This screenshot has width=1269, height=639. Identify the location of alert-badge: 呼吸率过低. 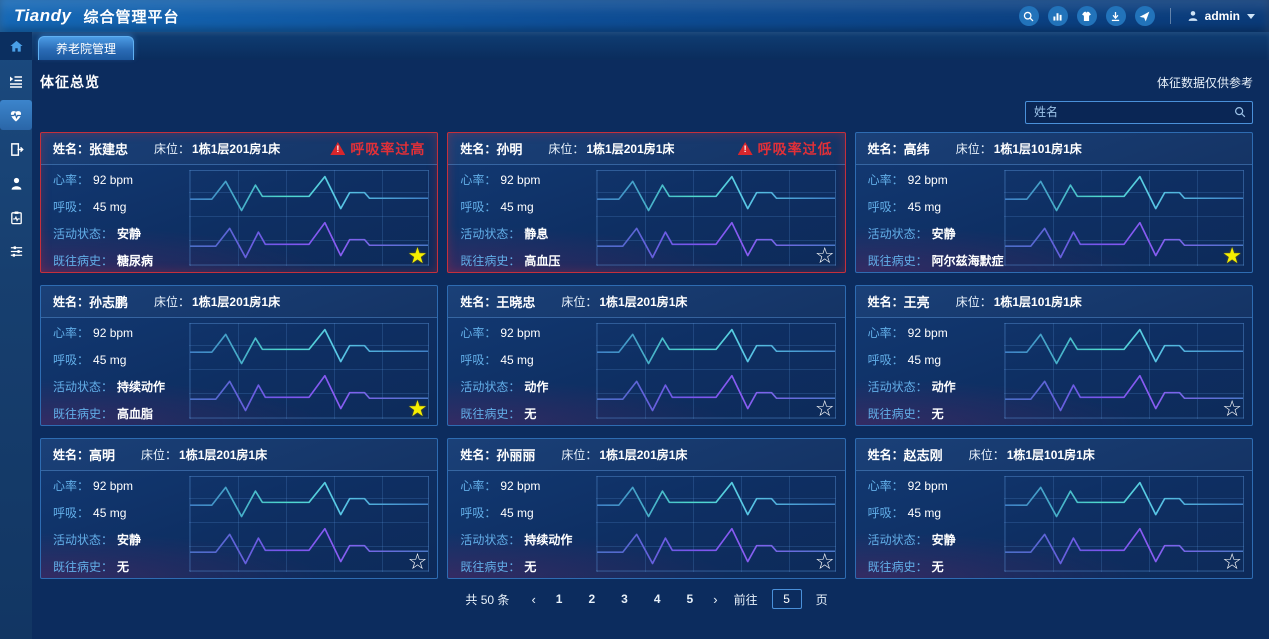
(785, 149).